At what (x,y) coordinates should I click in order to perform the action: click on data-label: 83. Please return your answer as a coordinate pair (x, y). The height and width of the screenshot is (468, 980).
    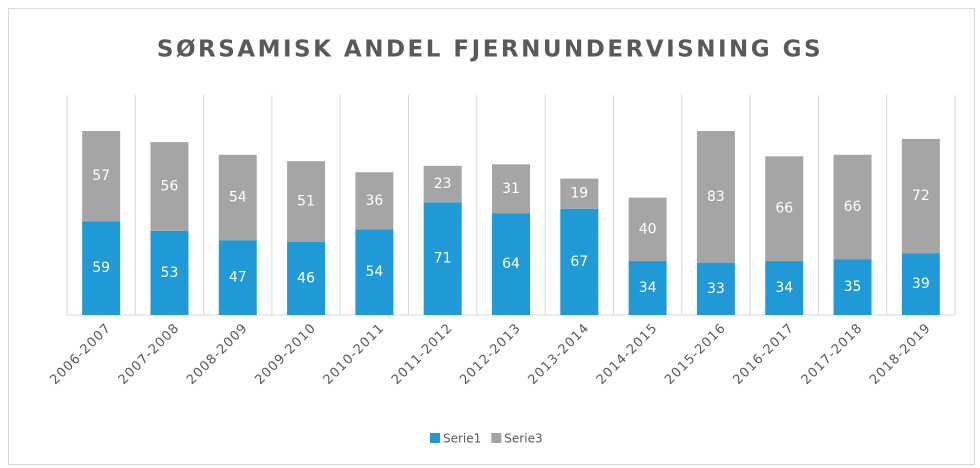
    Looking at the image, I should click on (716, 197).